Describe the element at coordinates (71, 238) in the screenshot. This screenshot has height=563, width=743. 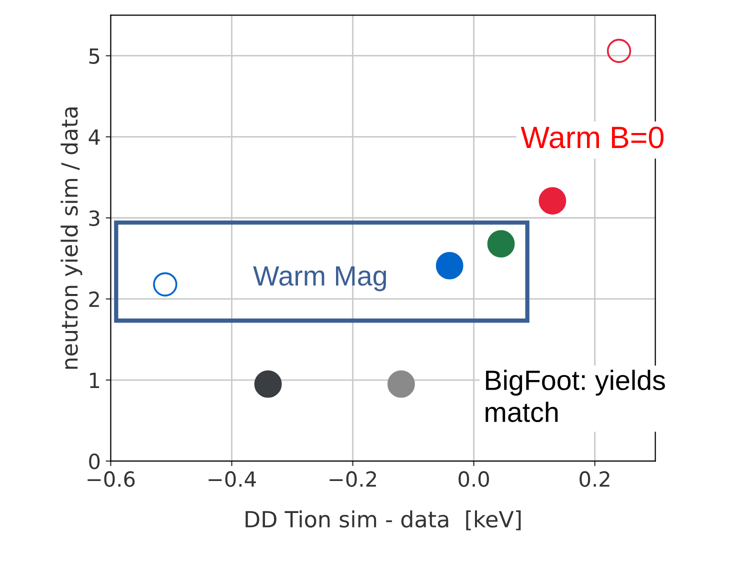
I see `y-axis-title: neutron yield sim / data` at that location.